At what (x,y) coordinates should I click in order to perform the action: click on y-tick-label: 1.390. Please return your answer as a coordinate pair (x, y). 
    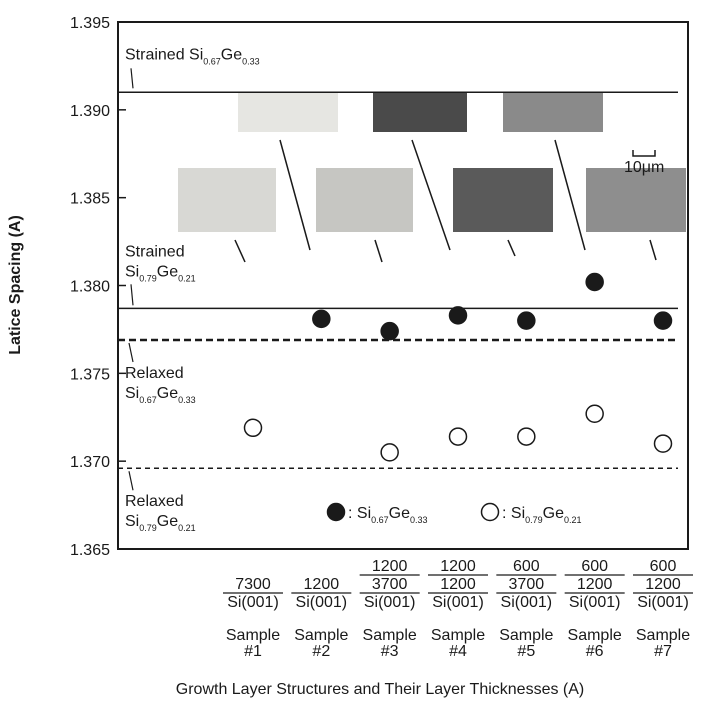
    Looking at the image, I should click on (90, 111).